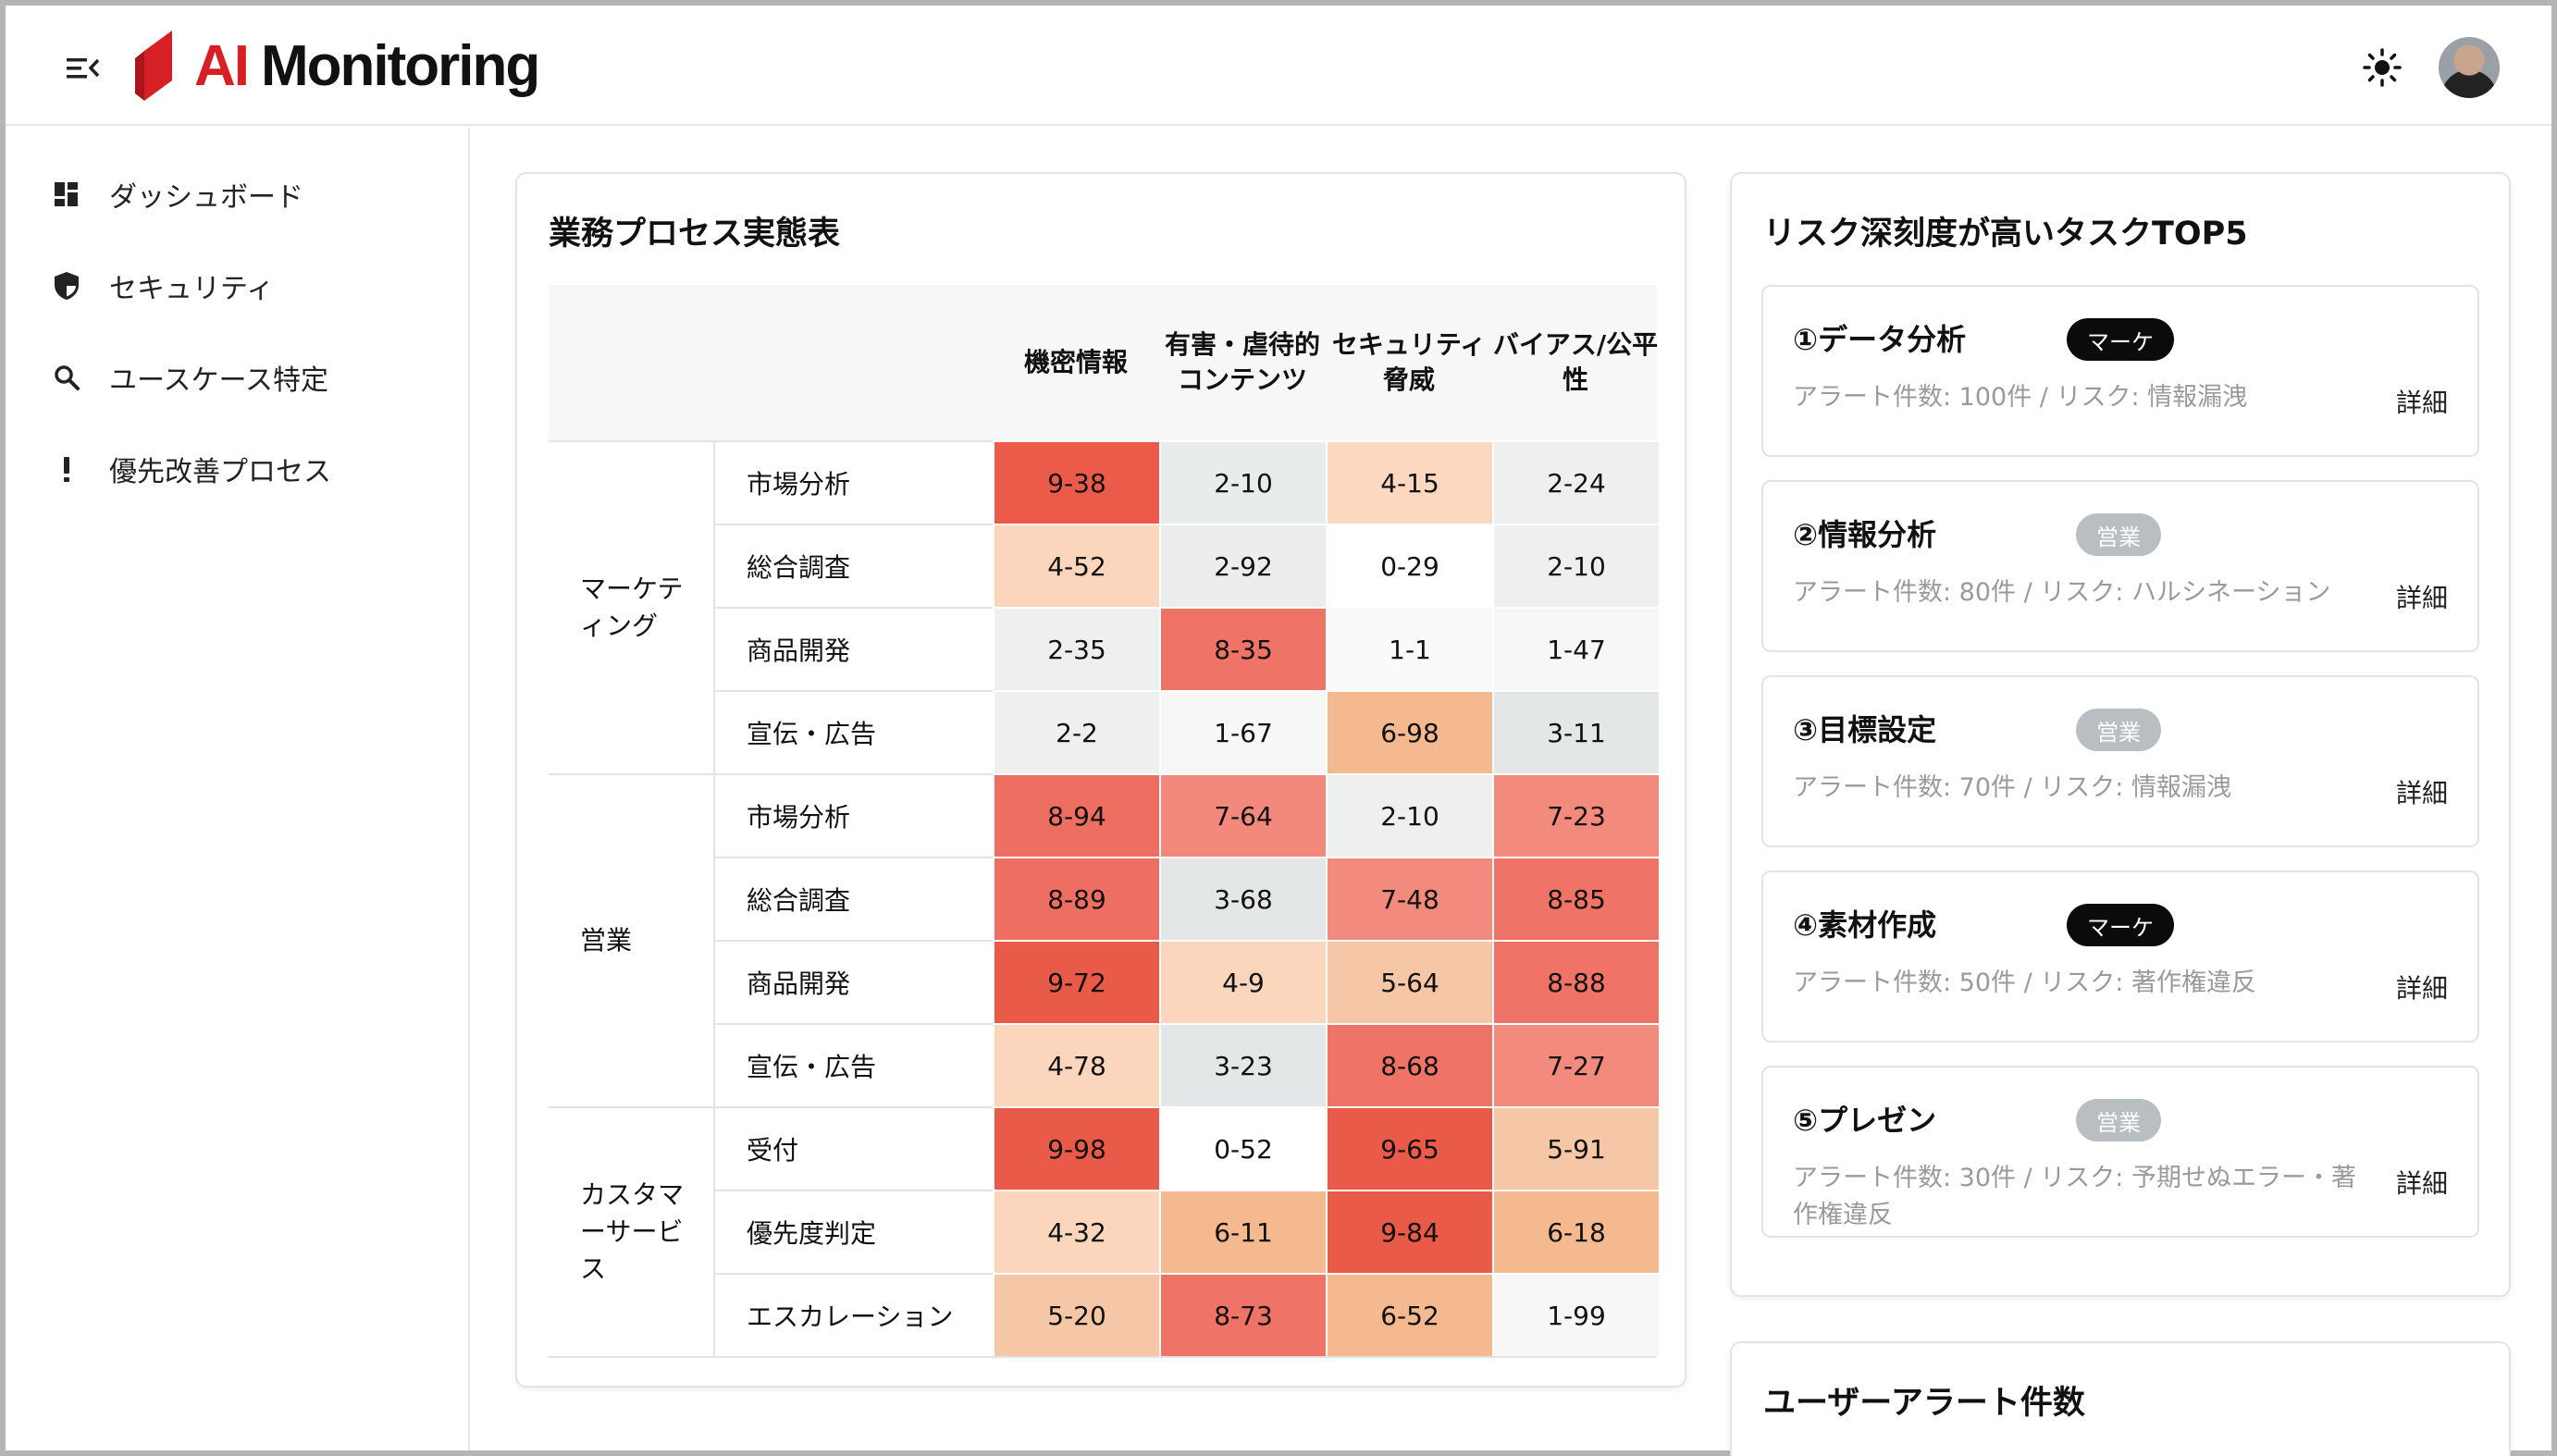 The width and height of the screenshot is (2557, 1456). Describe the element at coordinates (1242, 1314) in the screenshot. I see `matrix-cell: 8-73` at that location.